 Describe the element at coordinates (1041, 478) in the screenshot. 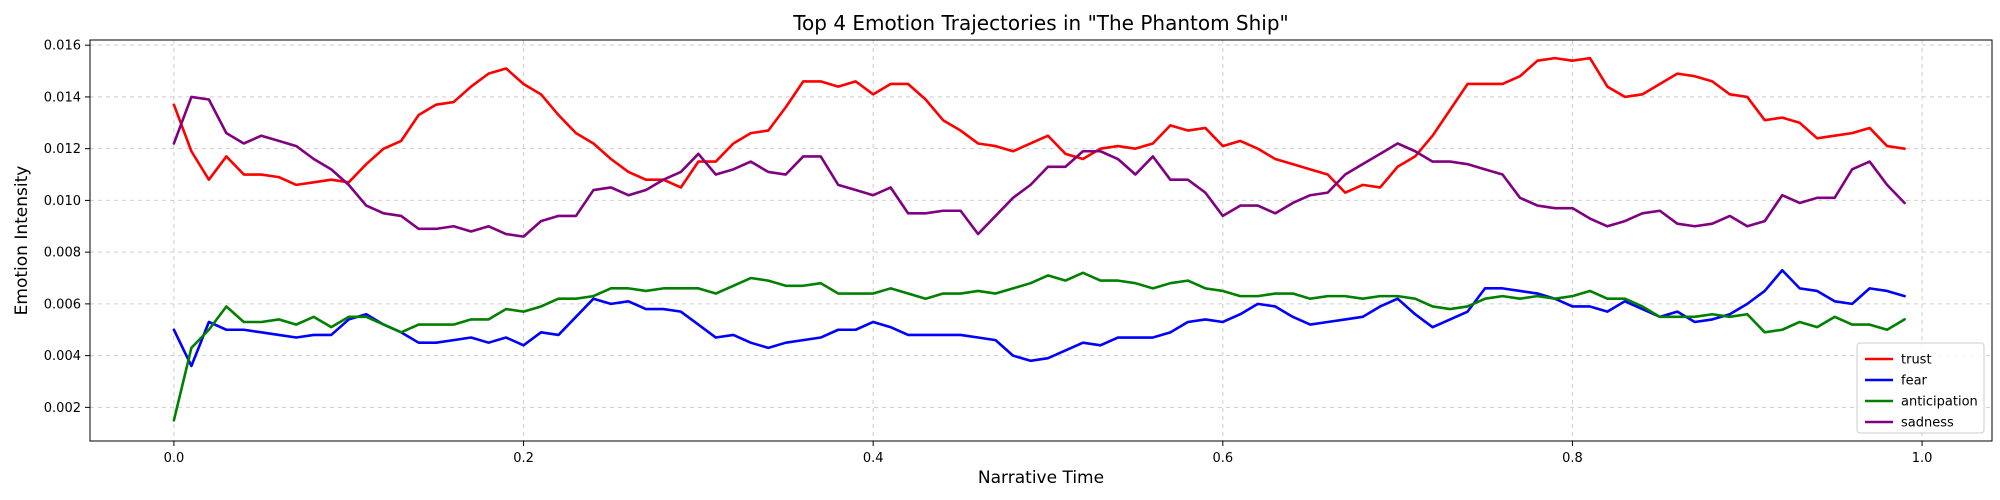

I see `x-axis-label: Narrative Time` at that location.